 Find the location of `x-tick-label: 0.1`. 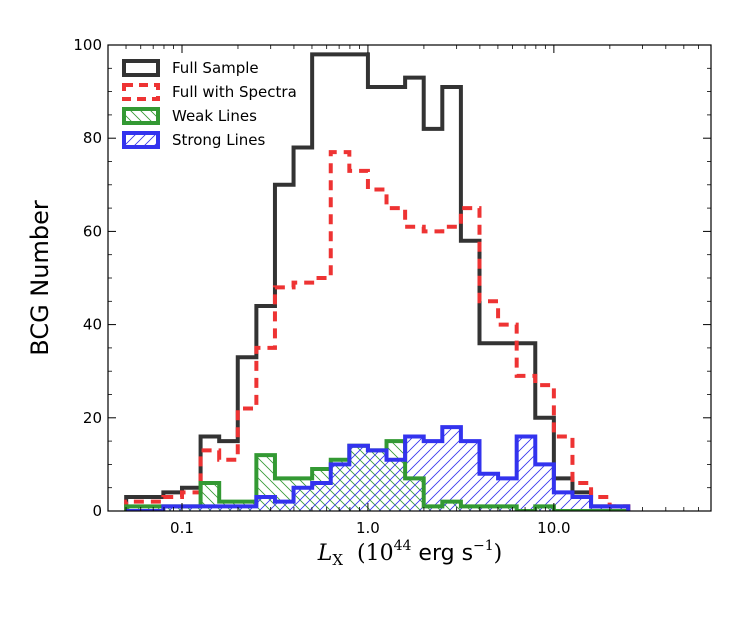

x-tick-label: 0.1 is located at coordinates (182, 528).